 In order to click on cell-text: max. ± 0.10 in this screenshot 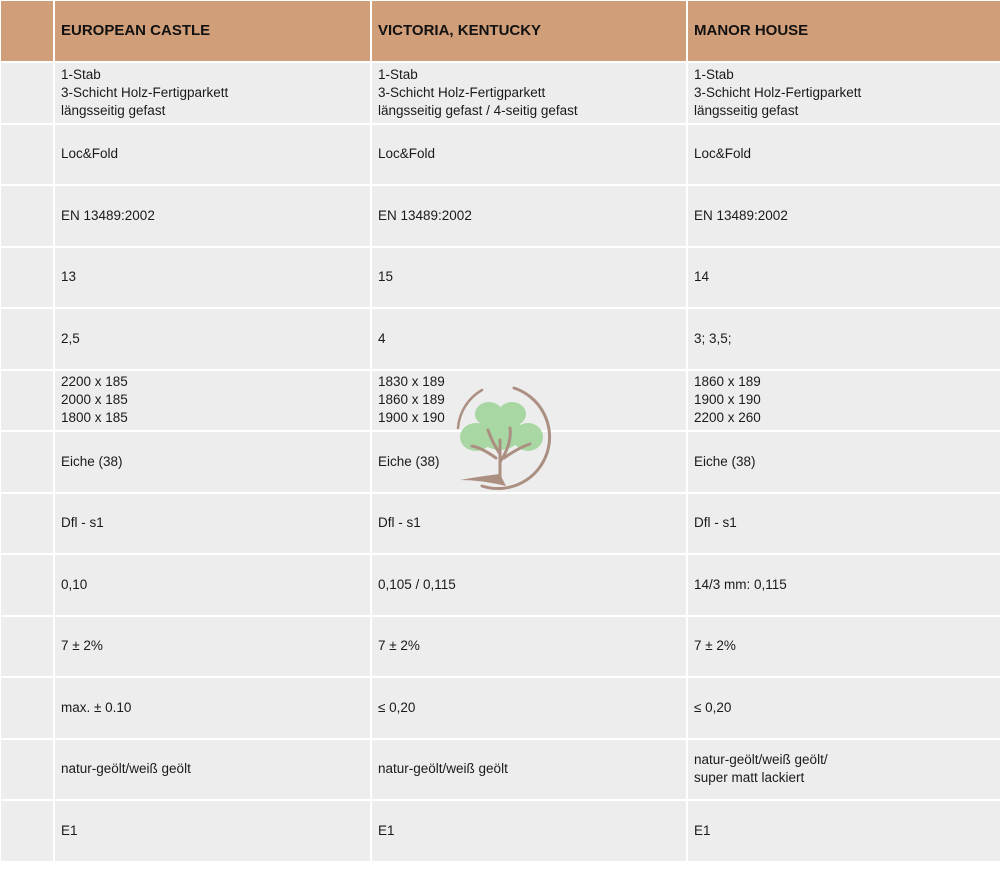, I will do `click(96, 707)`.